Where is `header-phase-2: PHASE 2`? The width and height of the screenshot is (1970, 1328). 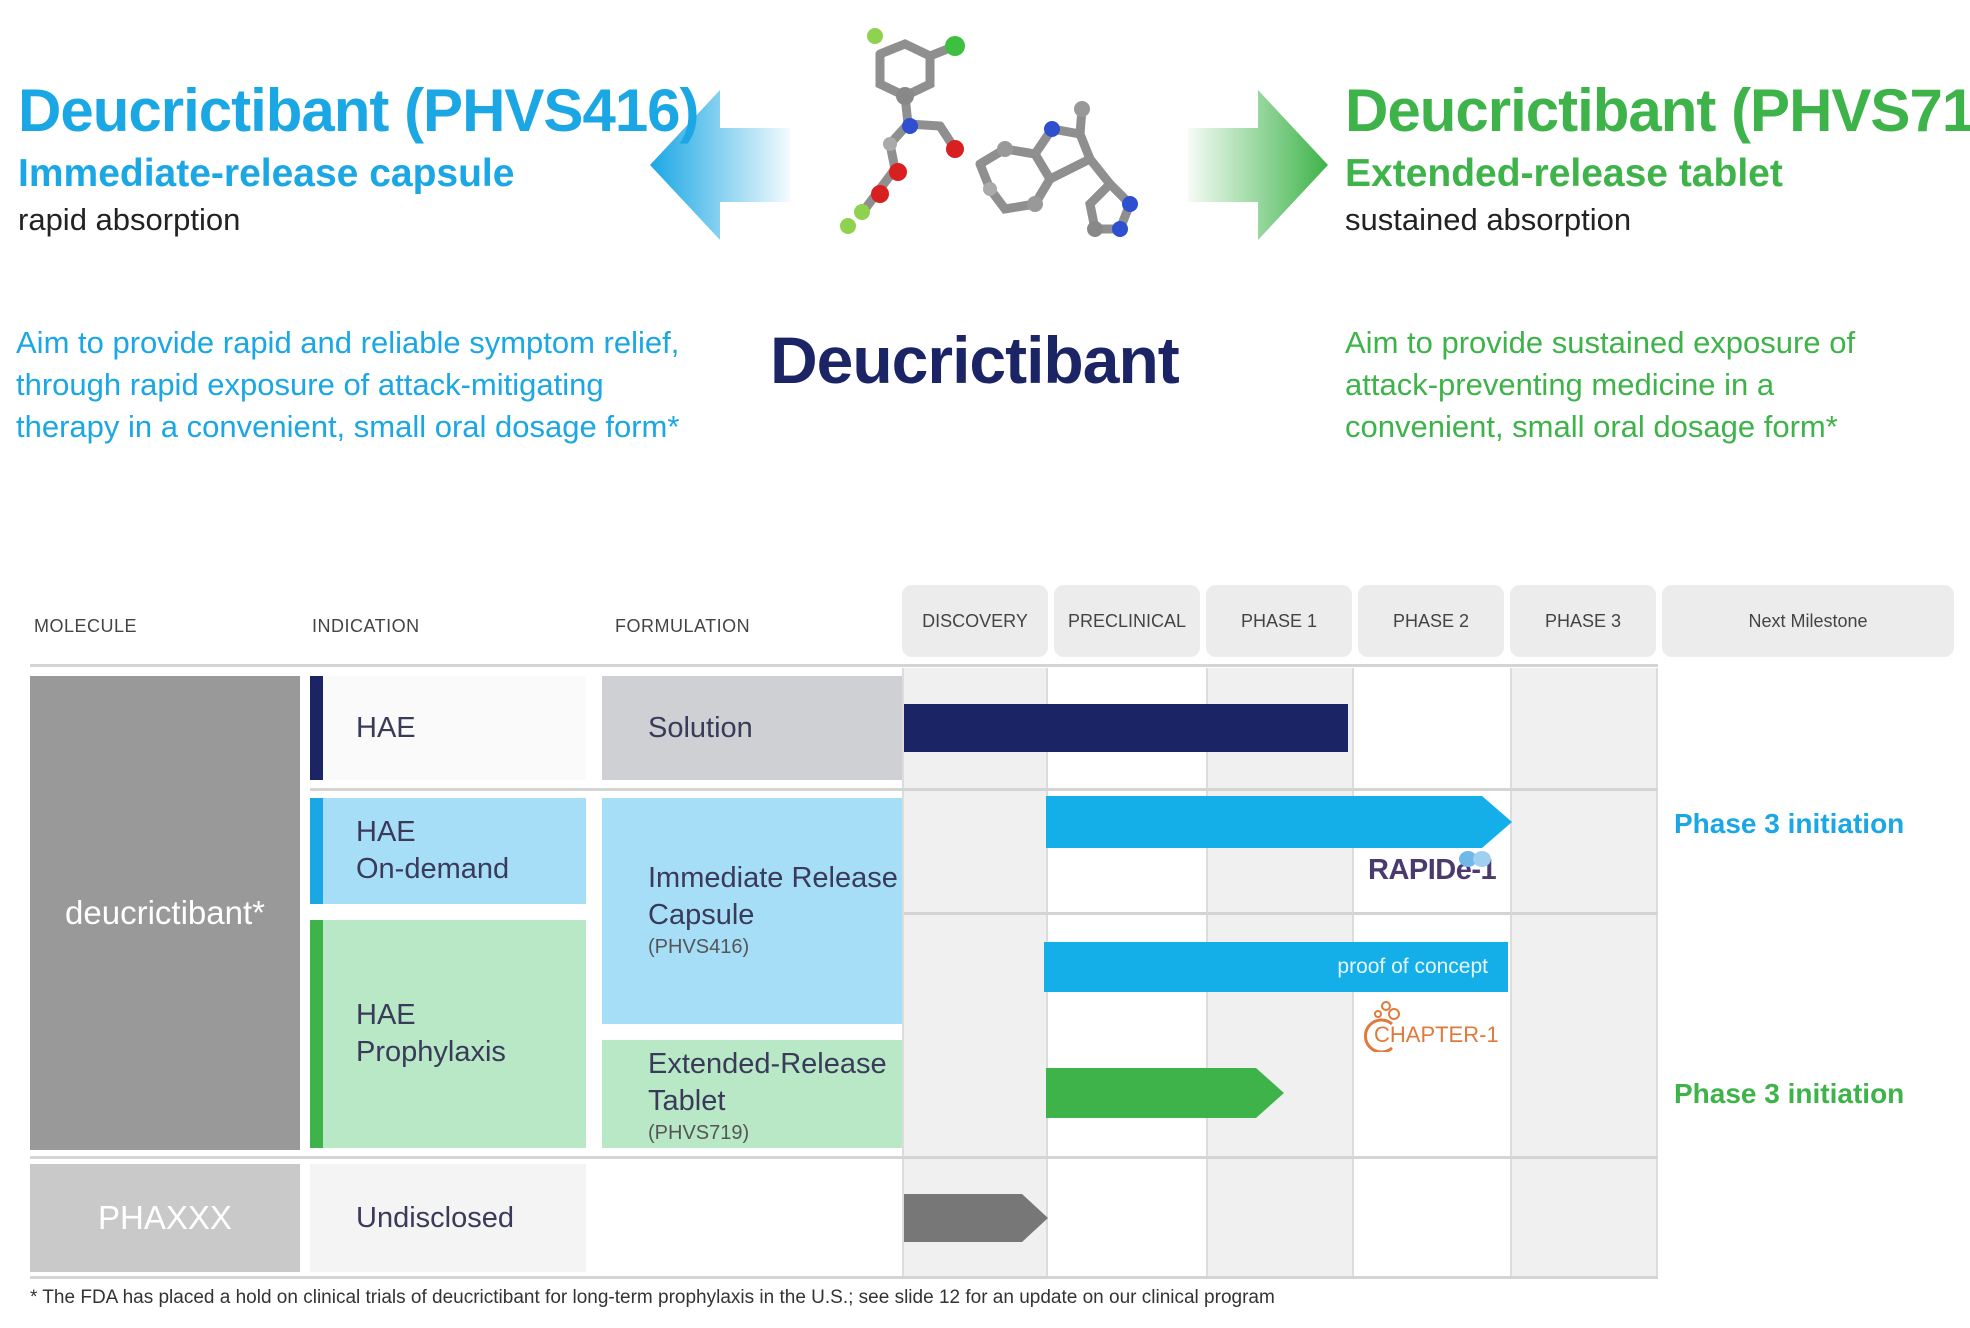
header-phase-2: PHASE 2 is located at coordinates (1431, 621).